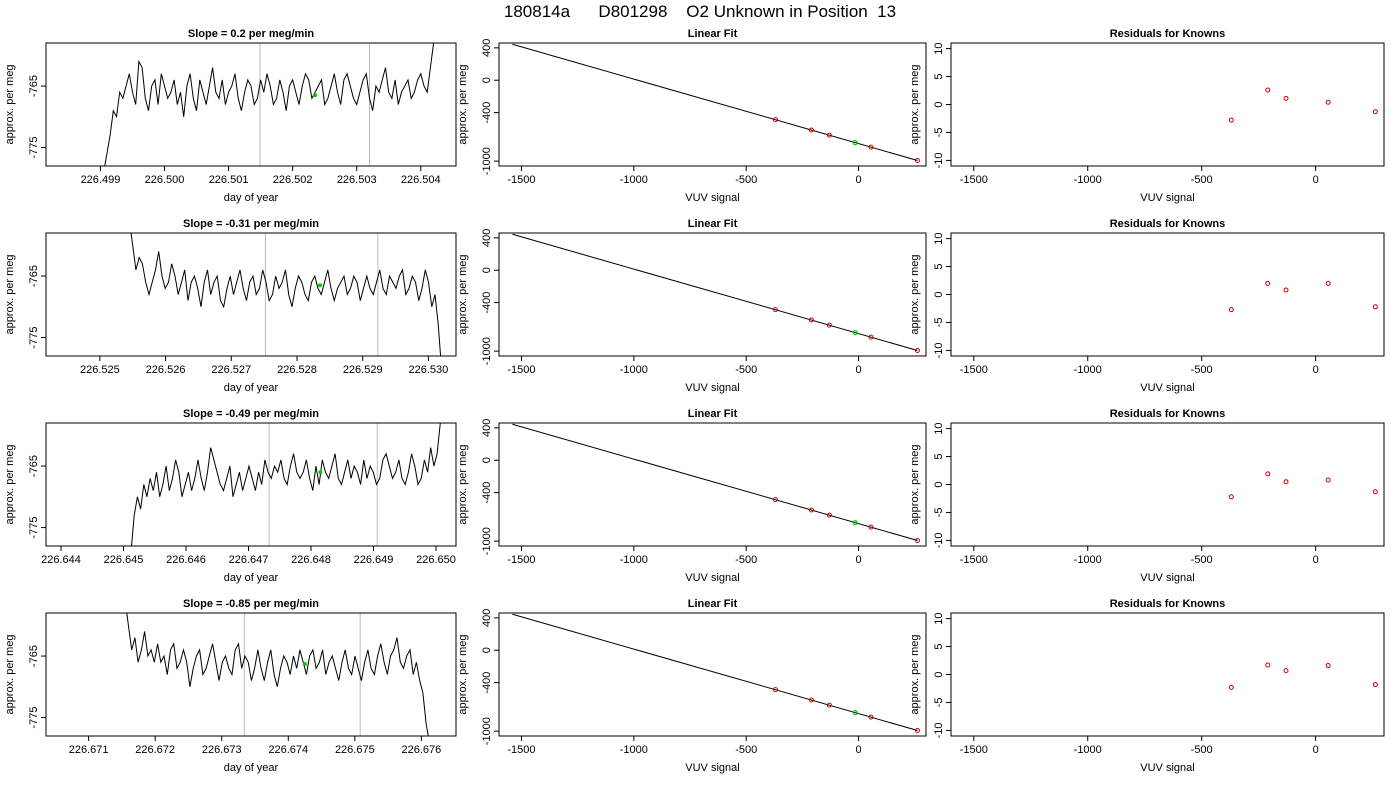 This screenshot has width=1400, height=800. Describe the element at coordinates (249, 560) in the screenshot. I see `x-tick-label: 226.647` at that location.